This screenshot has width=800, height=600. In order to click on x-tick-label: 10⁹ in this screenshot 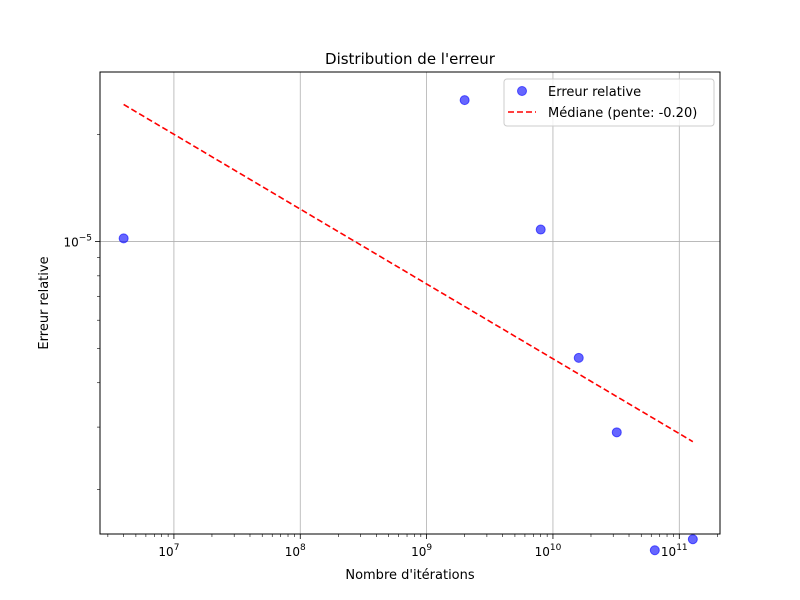, I will do `click(421, 551)`.